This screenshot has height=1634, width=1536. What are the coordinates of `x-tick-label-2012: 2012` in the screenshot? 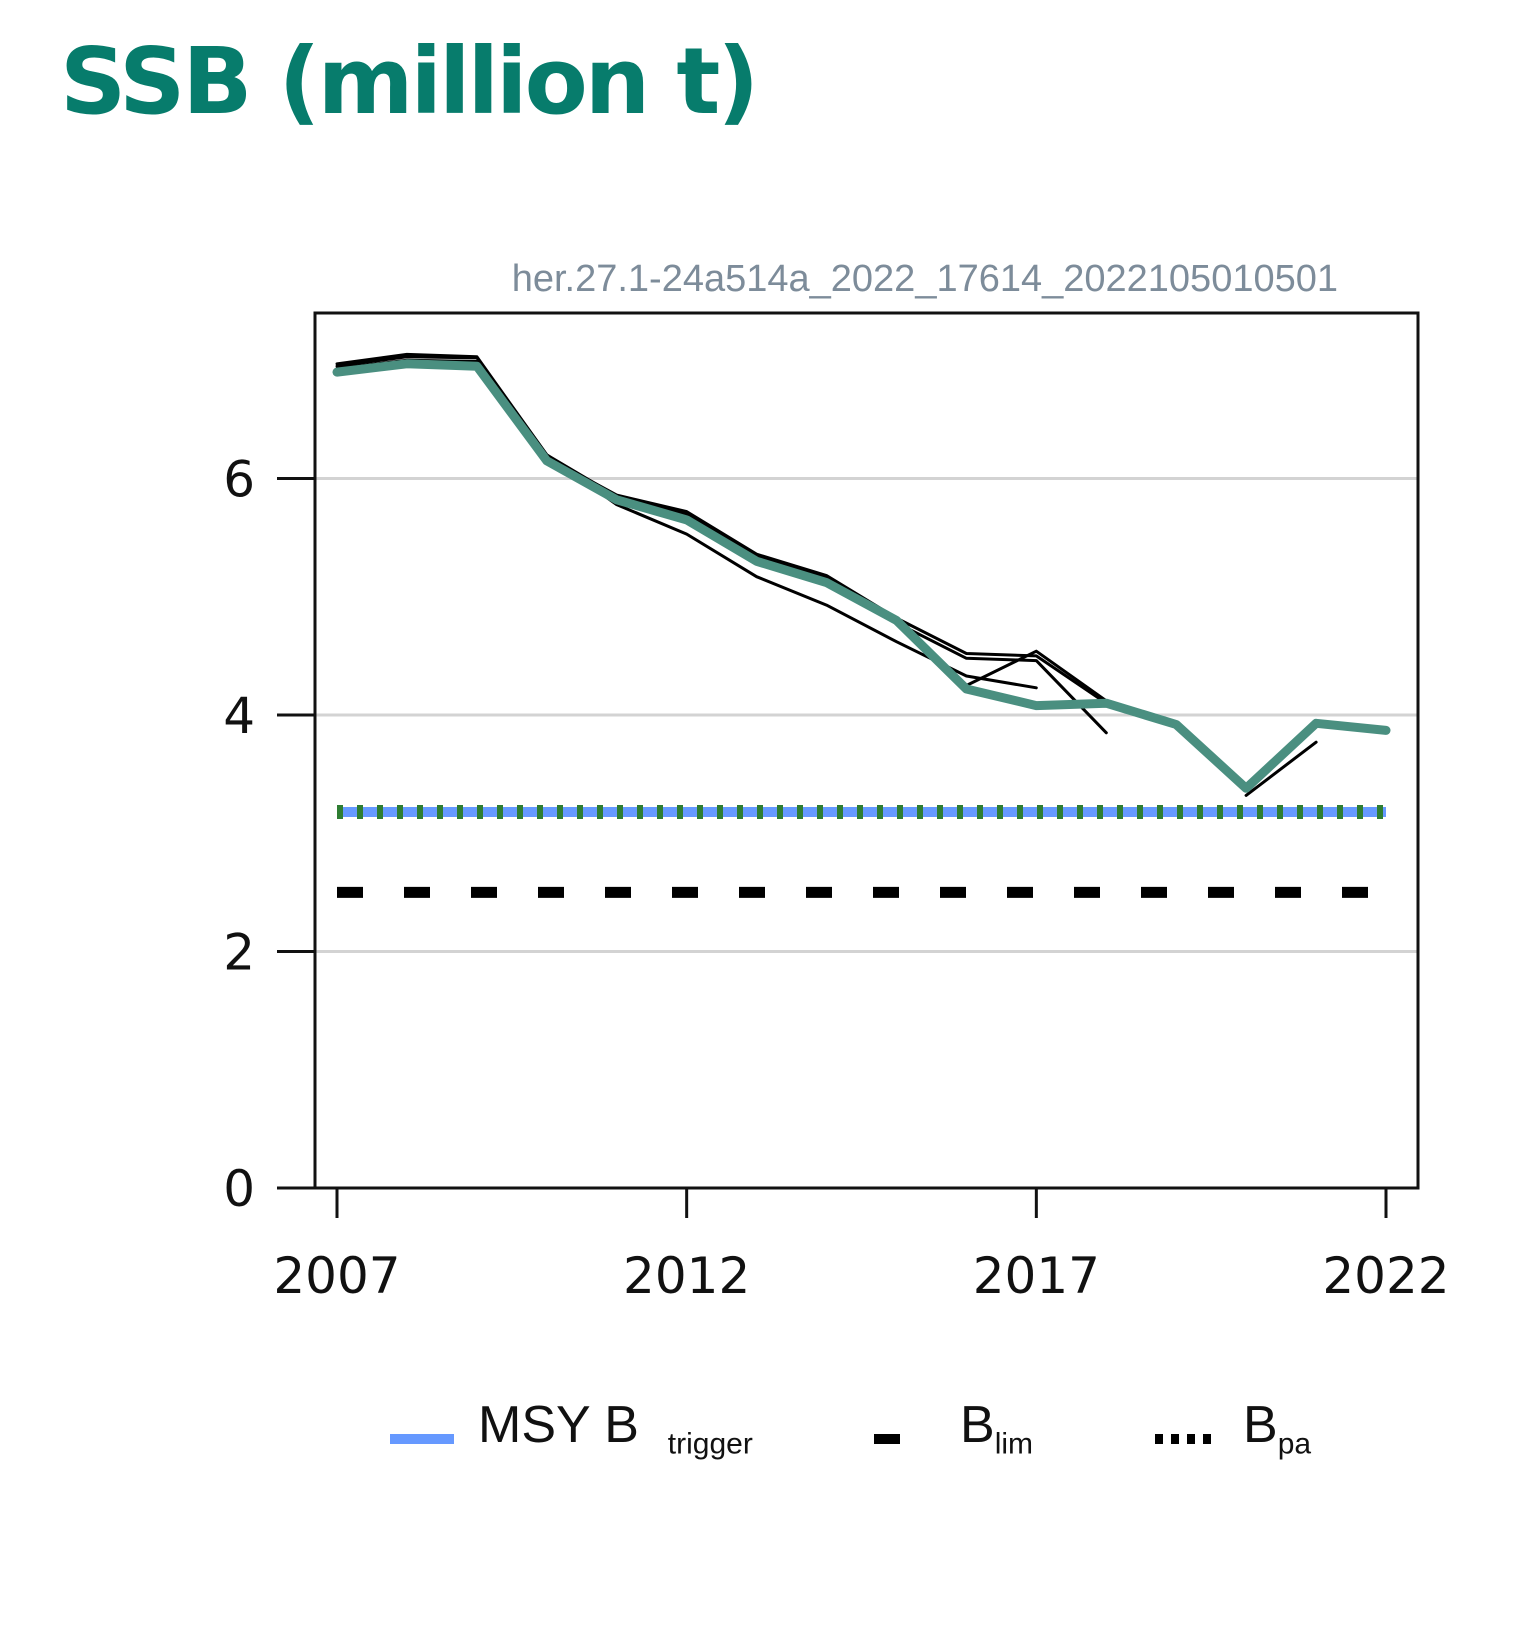 It's located at (686, 1276).